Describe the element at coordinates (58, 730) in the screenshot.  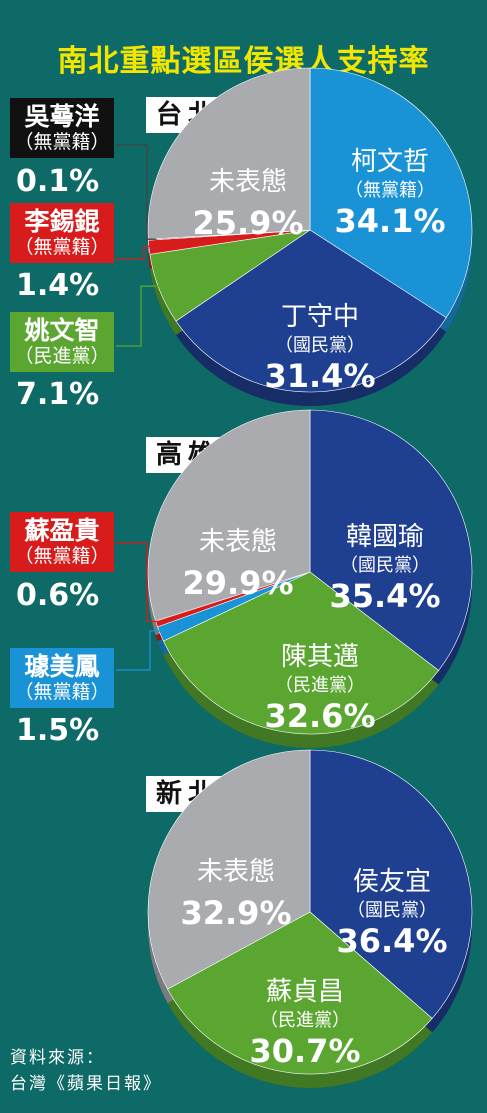
I see `callout-value-chu: 1.5%` at that location.